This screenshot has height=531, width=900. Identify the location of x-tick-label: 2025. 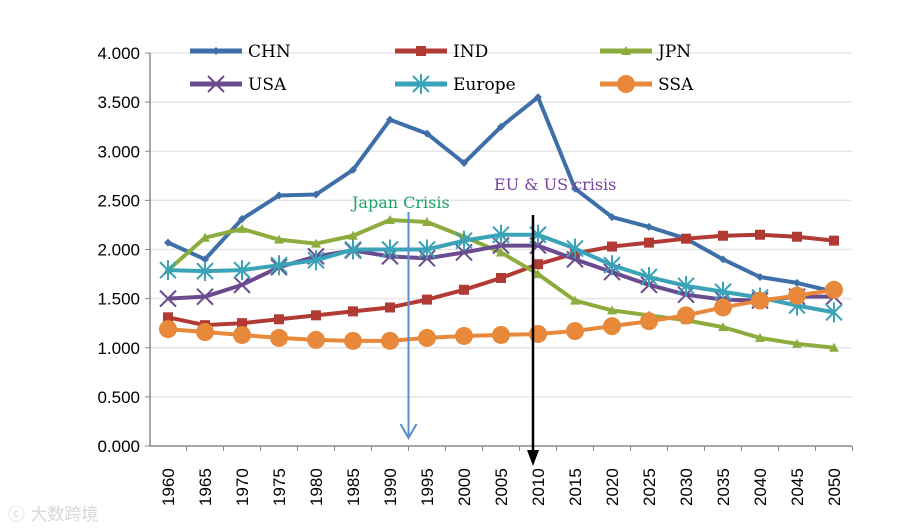
(649, 487).